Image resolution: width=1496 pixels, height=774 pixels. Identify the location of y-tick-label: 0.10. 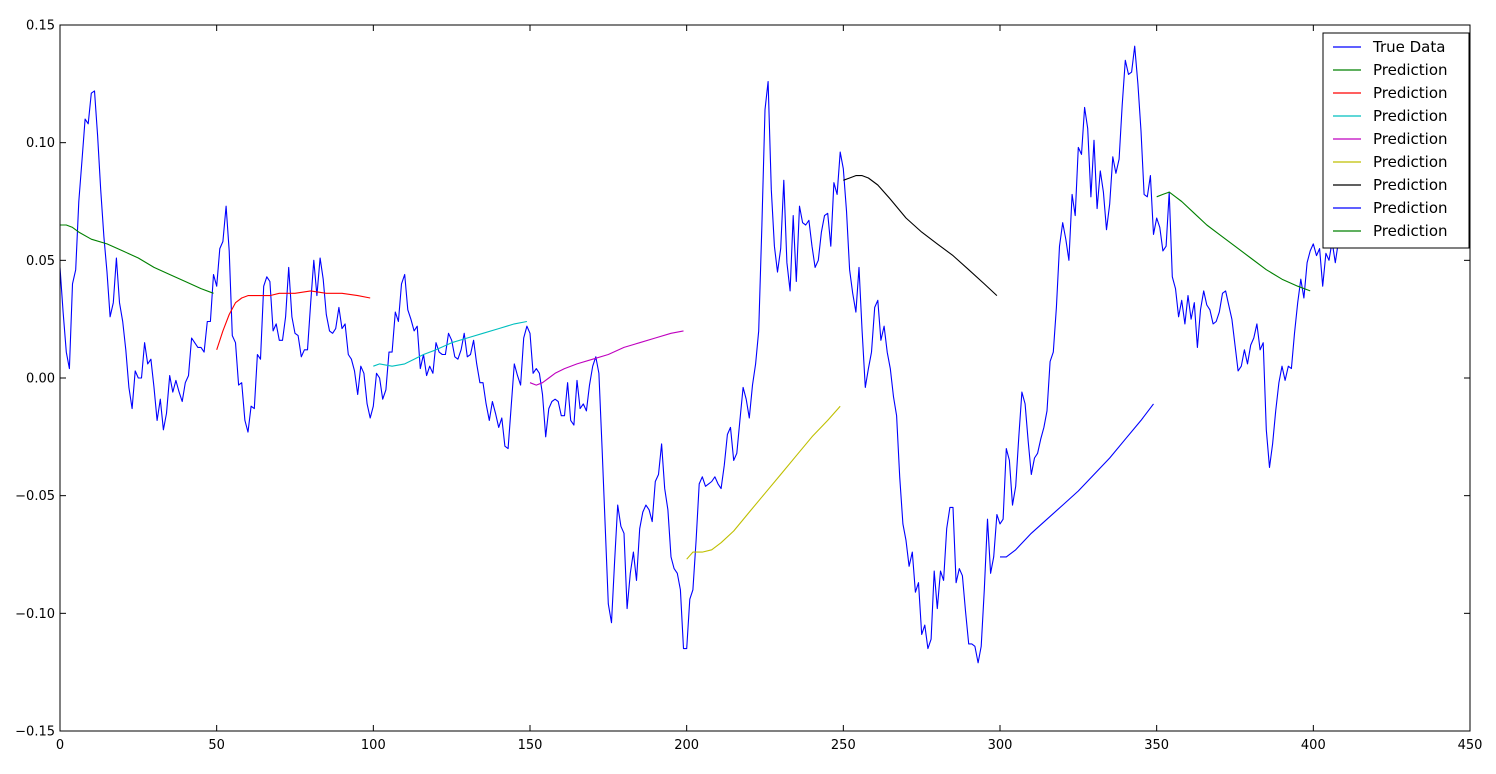
(40, 143).